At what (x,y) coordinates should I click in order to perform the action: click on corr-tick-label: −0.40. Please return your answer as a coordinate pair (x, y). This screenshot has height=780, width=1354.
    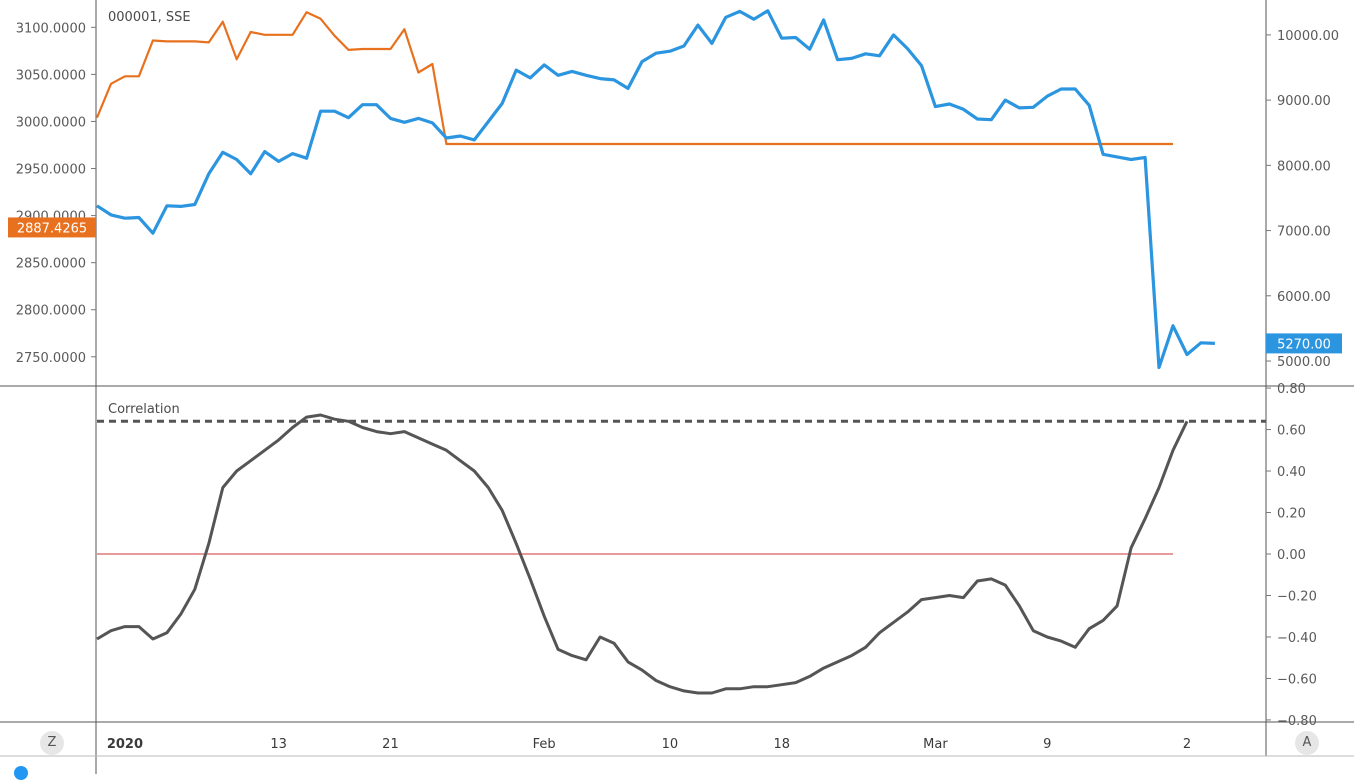
    Looking at the image, I should click on (1297, 638).